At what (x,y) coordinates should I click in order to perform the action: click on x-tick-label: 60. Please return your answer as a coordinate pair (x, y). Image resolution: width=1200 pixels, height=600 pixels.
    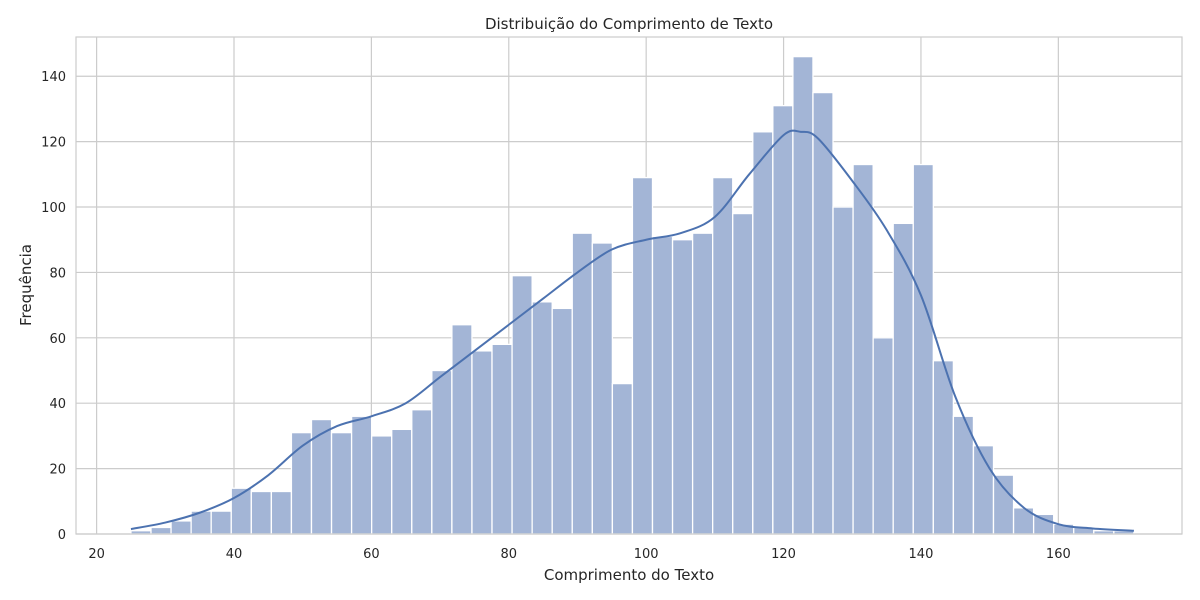
    Looking at the image, I should click on (371, 554).